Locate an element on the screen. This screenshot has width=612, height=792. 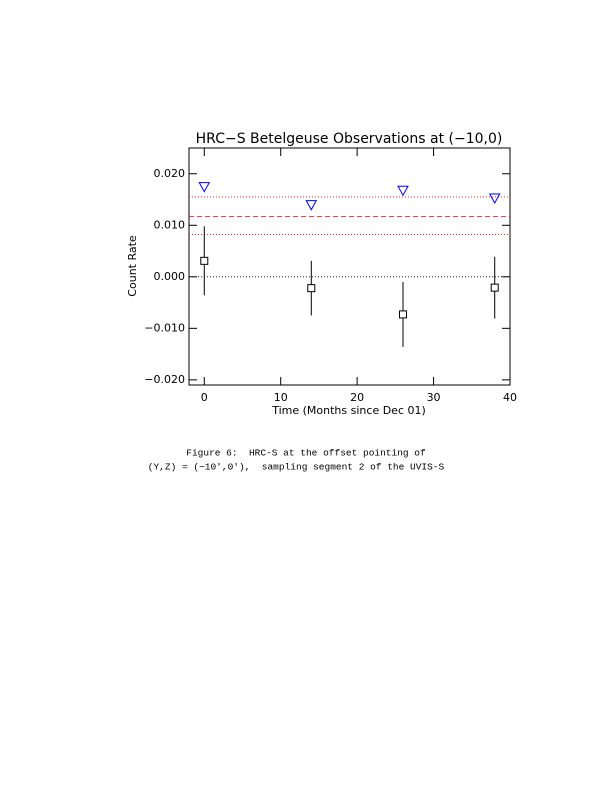
y-axis-label: Count Rate is located at coordinates (132, 266).